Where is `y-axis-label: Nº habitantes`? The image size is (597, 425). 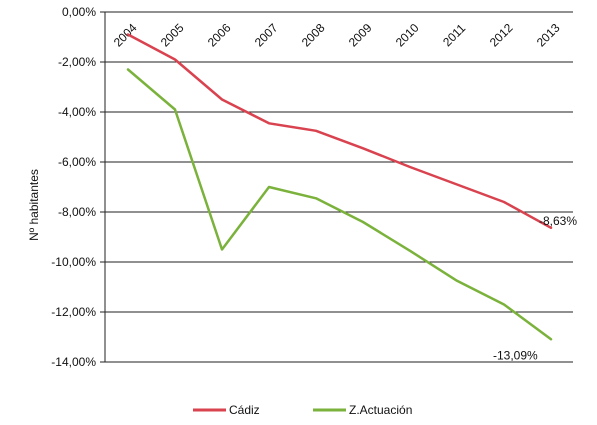
y-axis-label: Nº habitantes is located at coordinates (34, 205).